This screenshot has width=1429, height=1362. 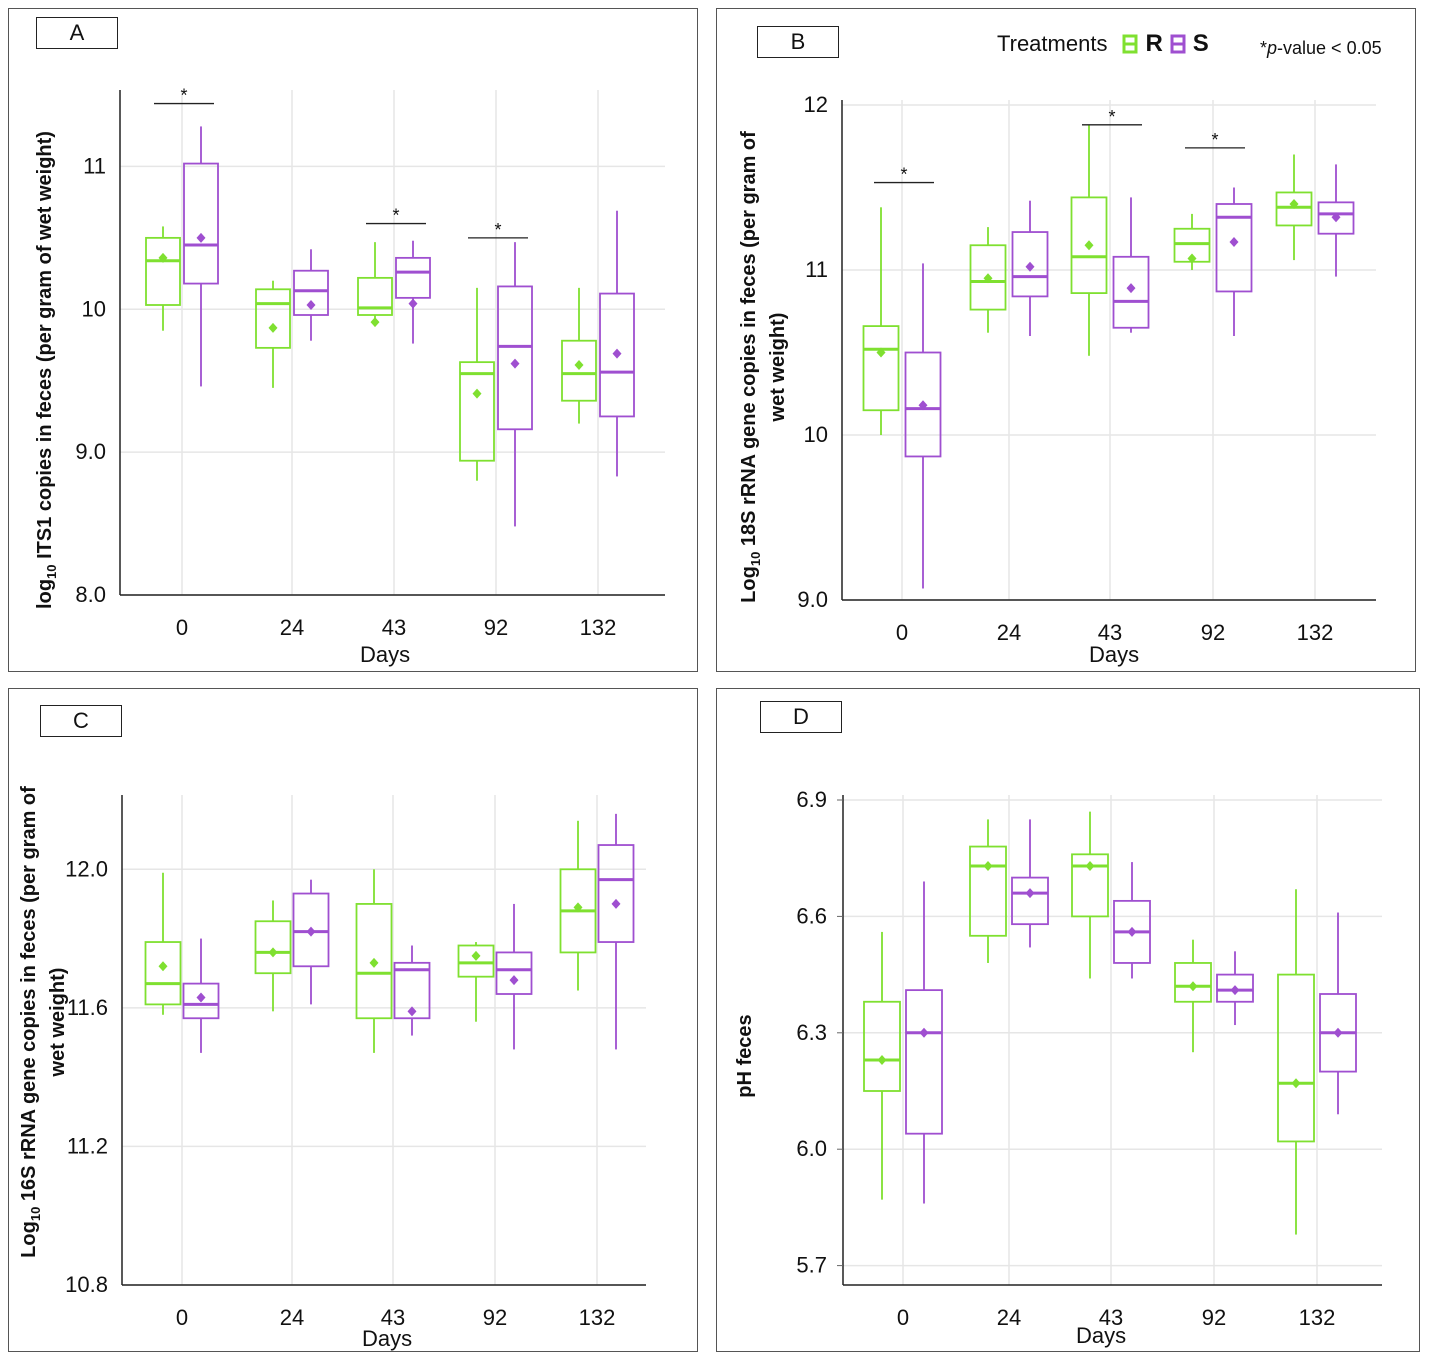 What do you see at coordinates (816, 104) in the screenshot?
I see `y-tick-label: 12` at bounding box center [816, 104].